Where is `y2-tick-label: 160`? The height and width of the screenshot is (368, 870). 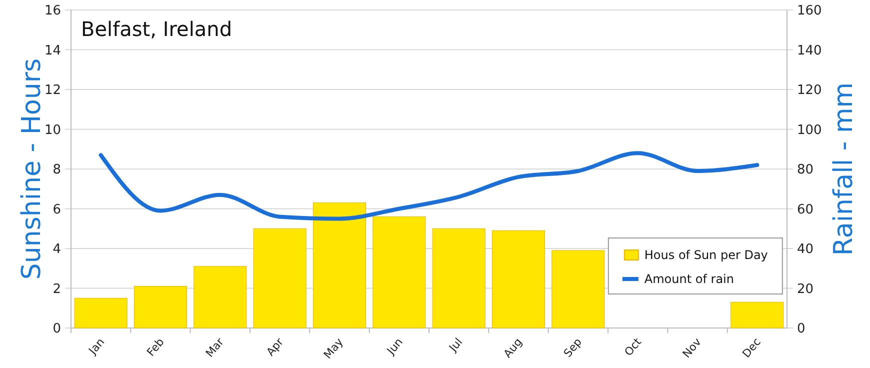
y2-tick-label: 160 is located at coordinates (809, 11).